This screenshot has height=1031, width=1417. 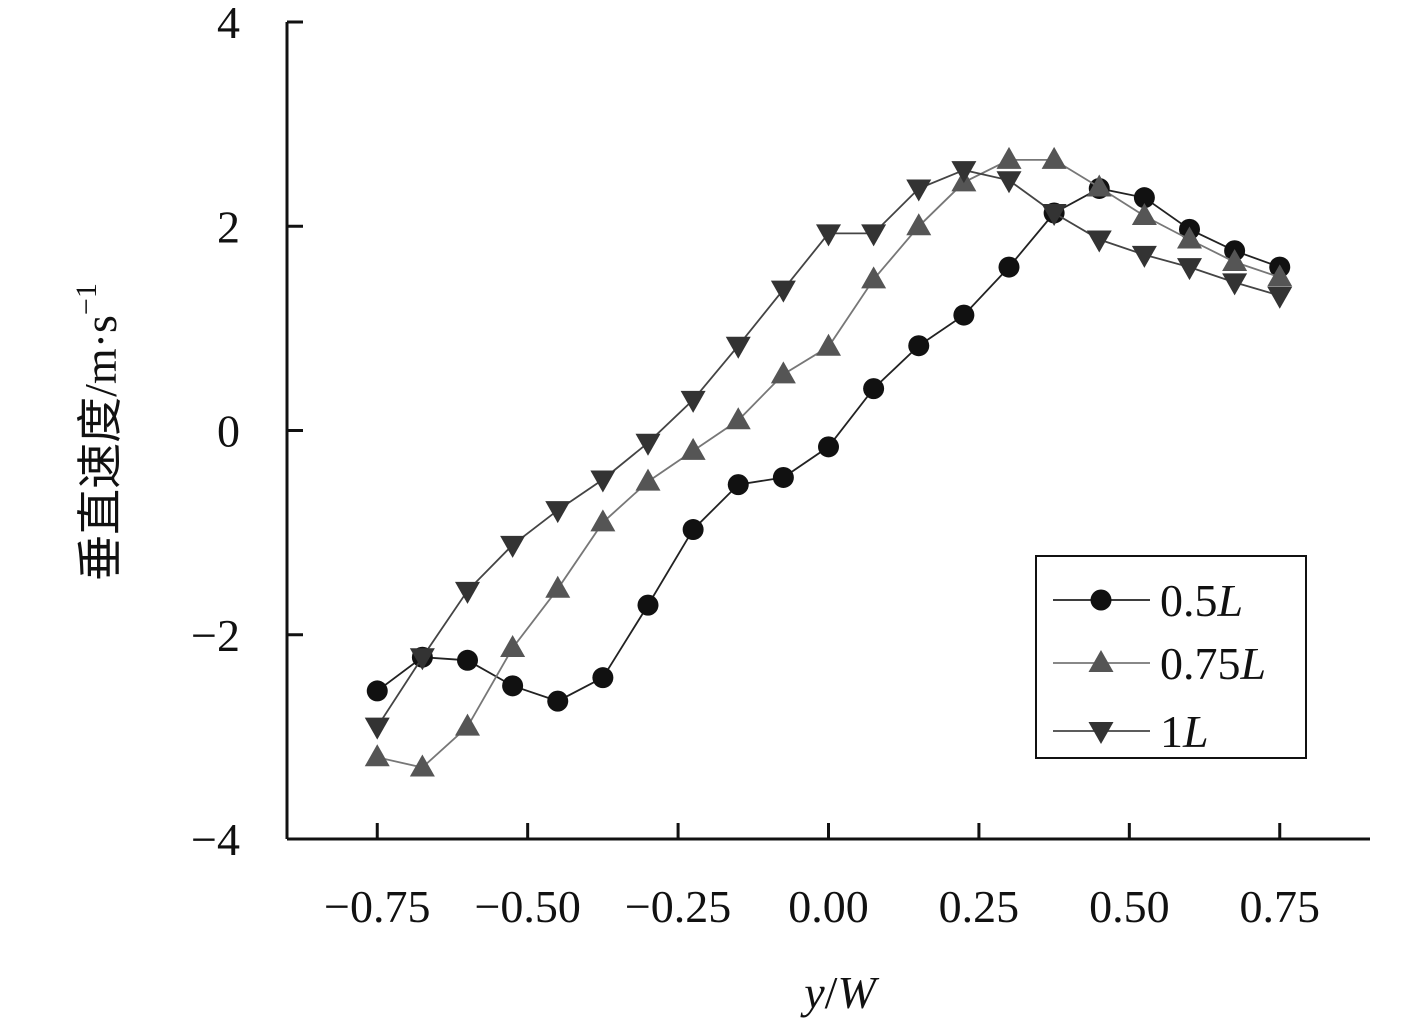 I want to click on legend-item: 1L, so click(x=1131, y=731).